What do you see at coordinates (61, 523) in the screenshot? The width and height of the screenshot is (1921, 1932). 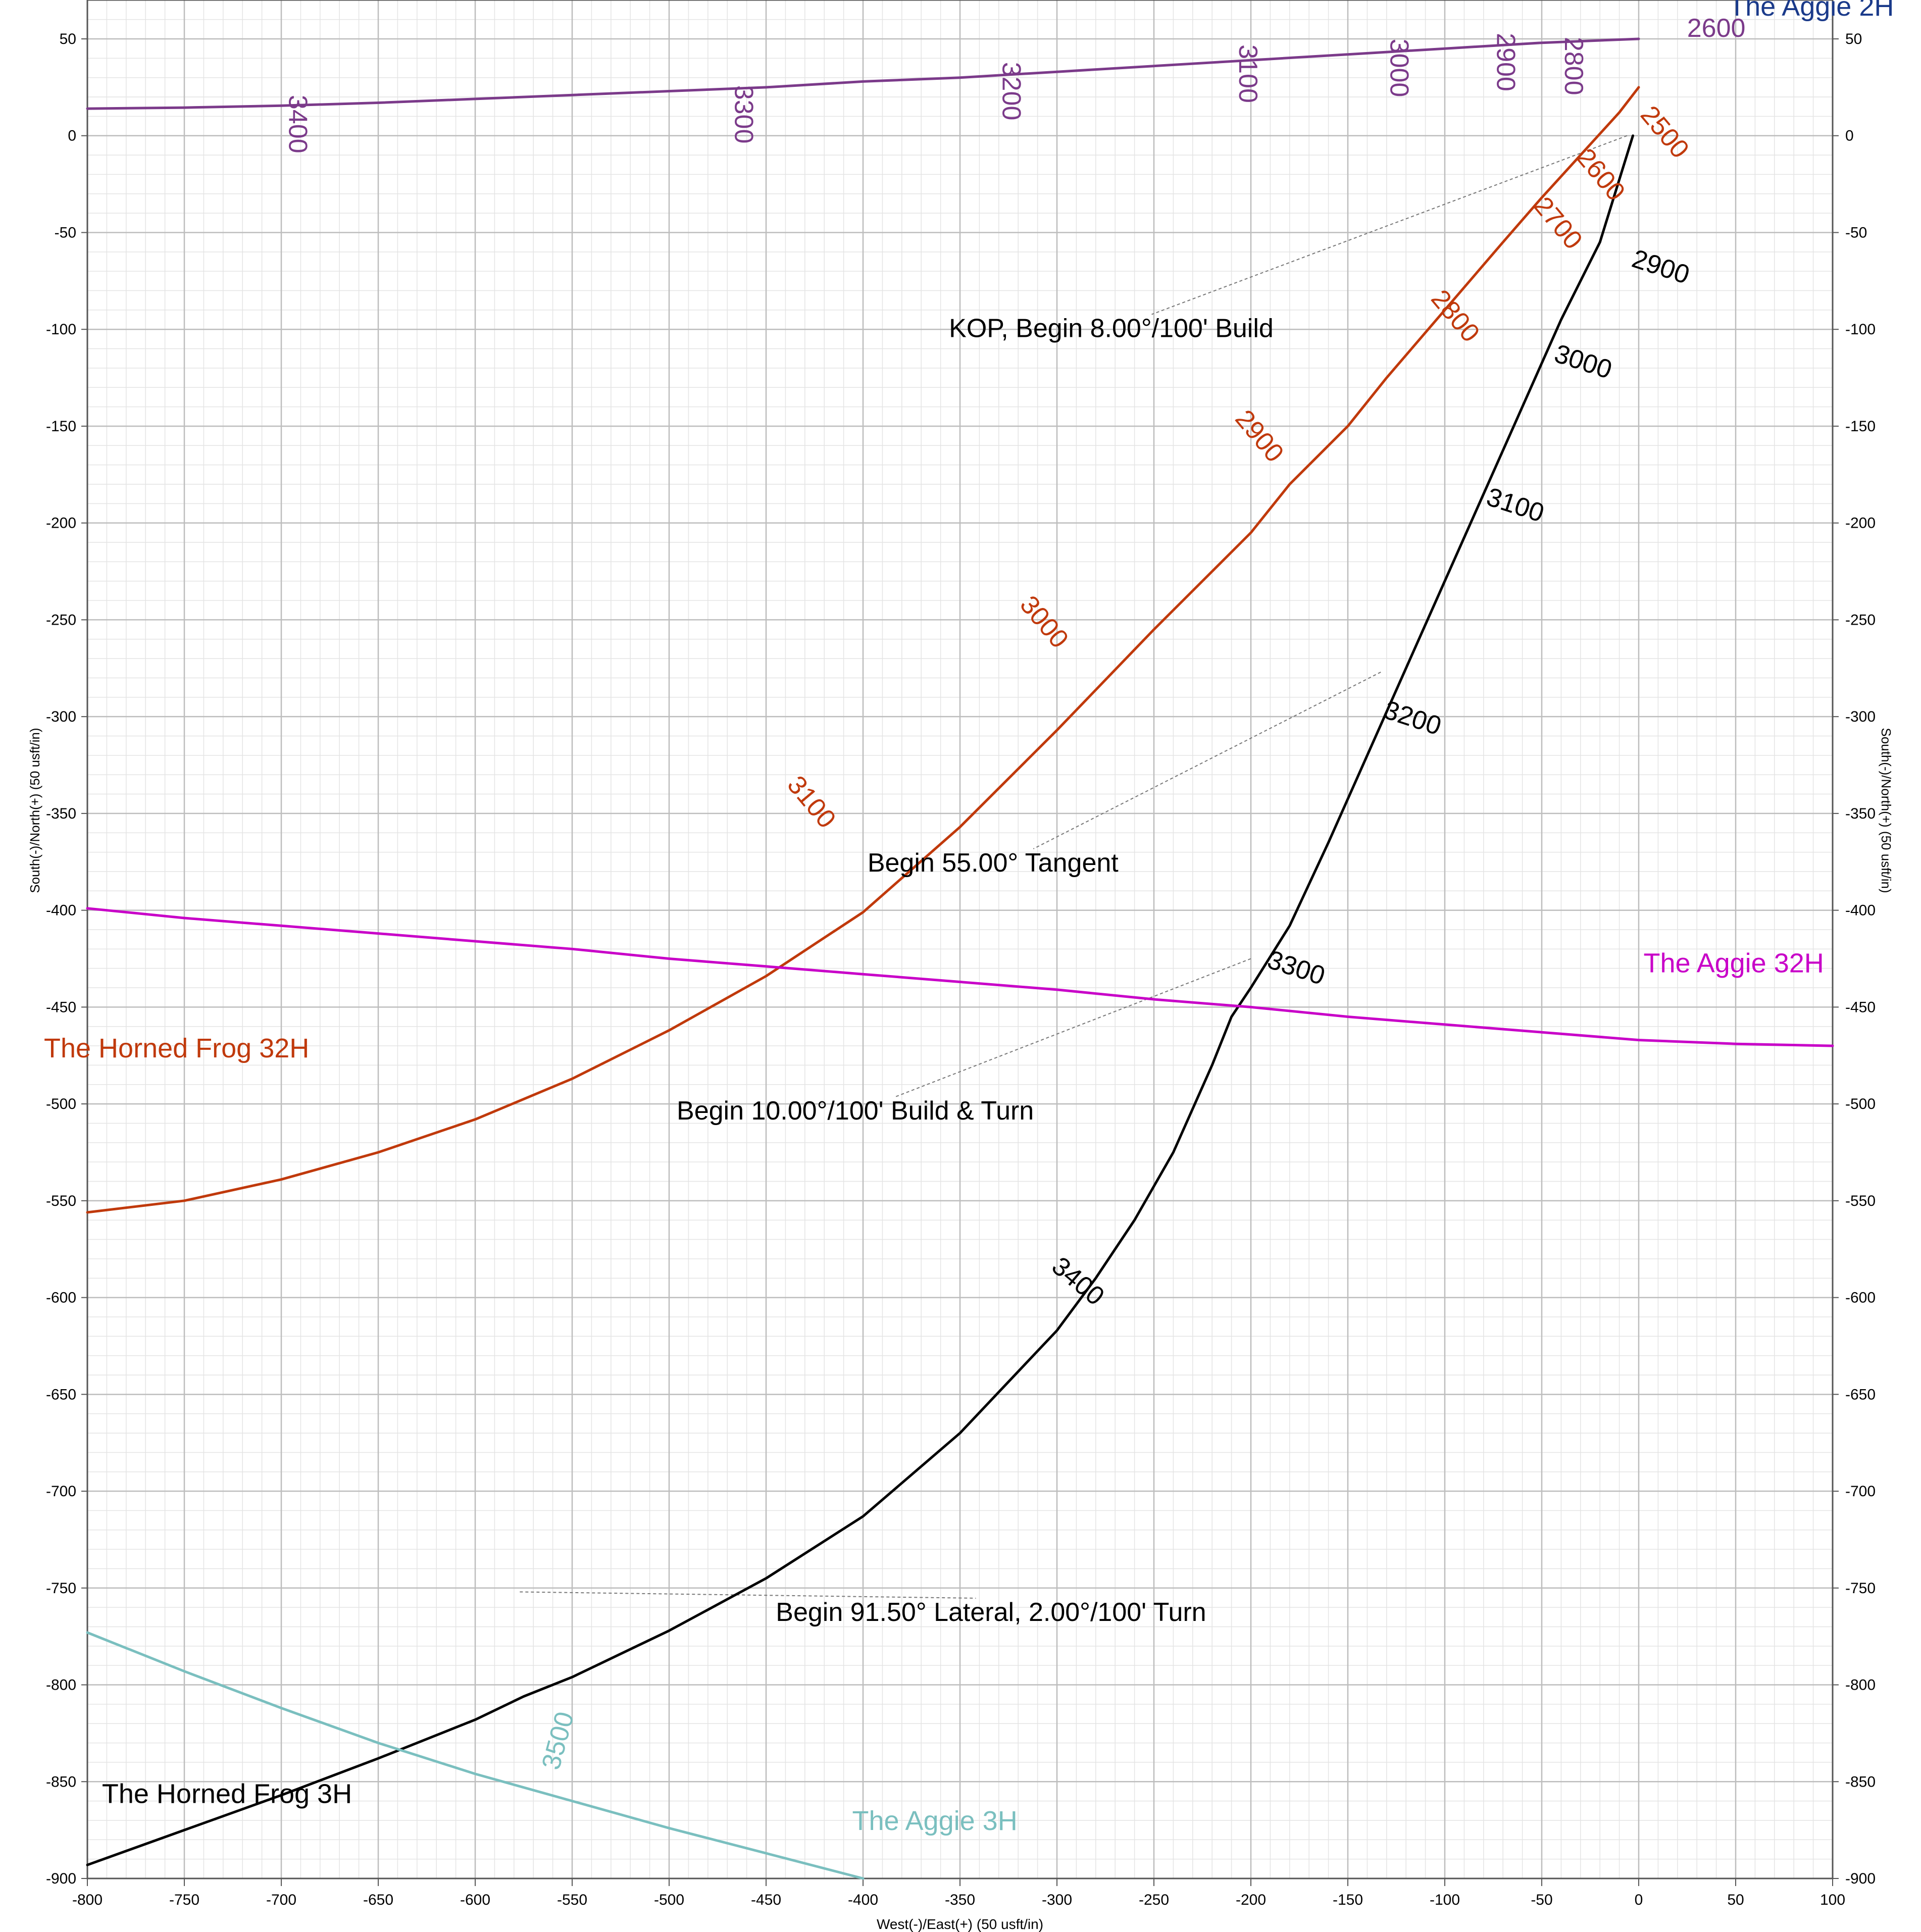 I see `y-tick-label-left: -200` at bounding box center [61, 523].